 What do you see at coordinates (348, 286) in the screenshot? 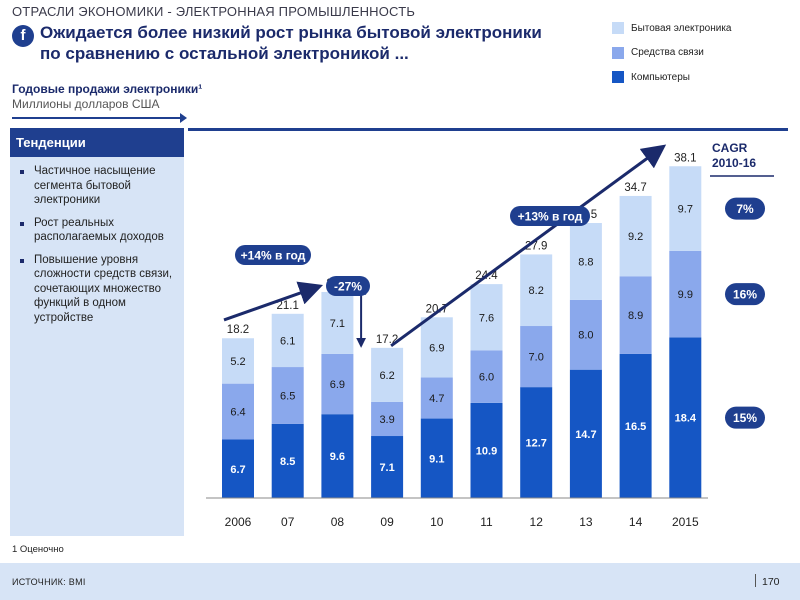
I see `decline-label-bg` at bounding box center [348, 286].